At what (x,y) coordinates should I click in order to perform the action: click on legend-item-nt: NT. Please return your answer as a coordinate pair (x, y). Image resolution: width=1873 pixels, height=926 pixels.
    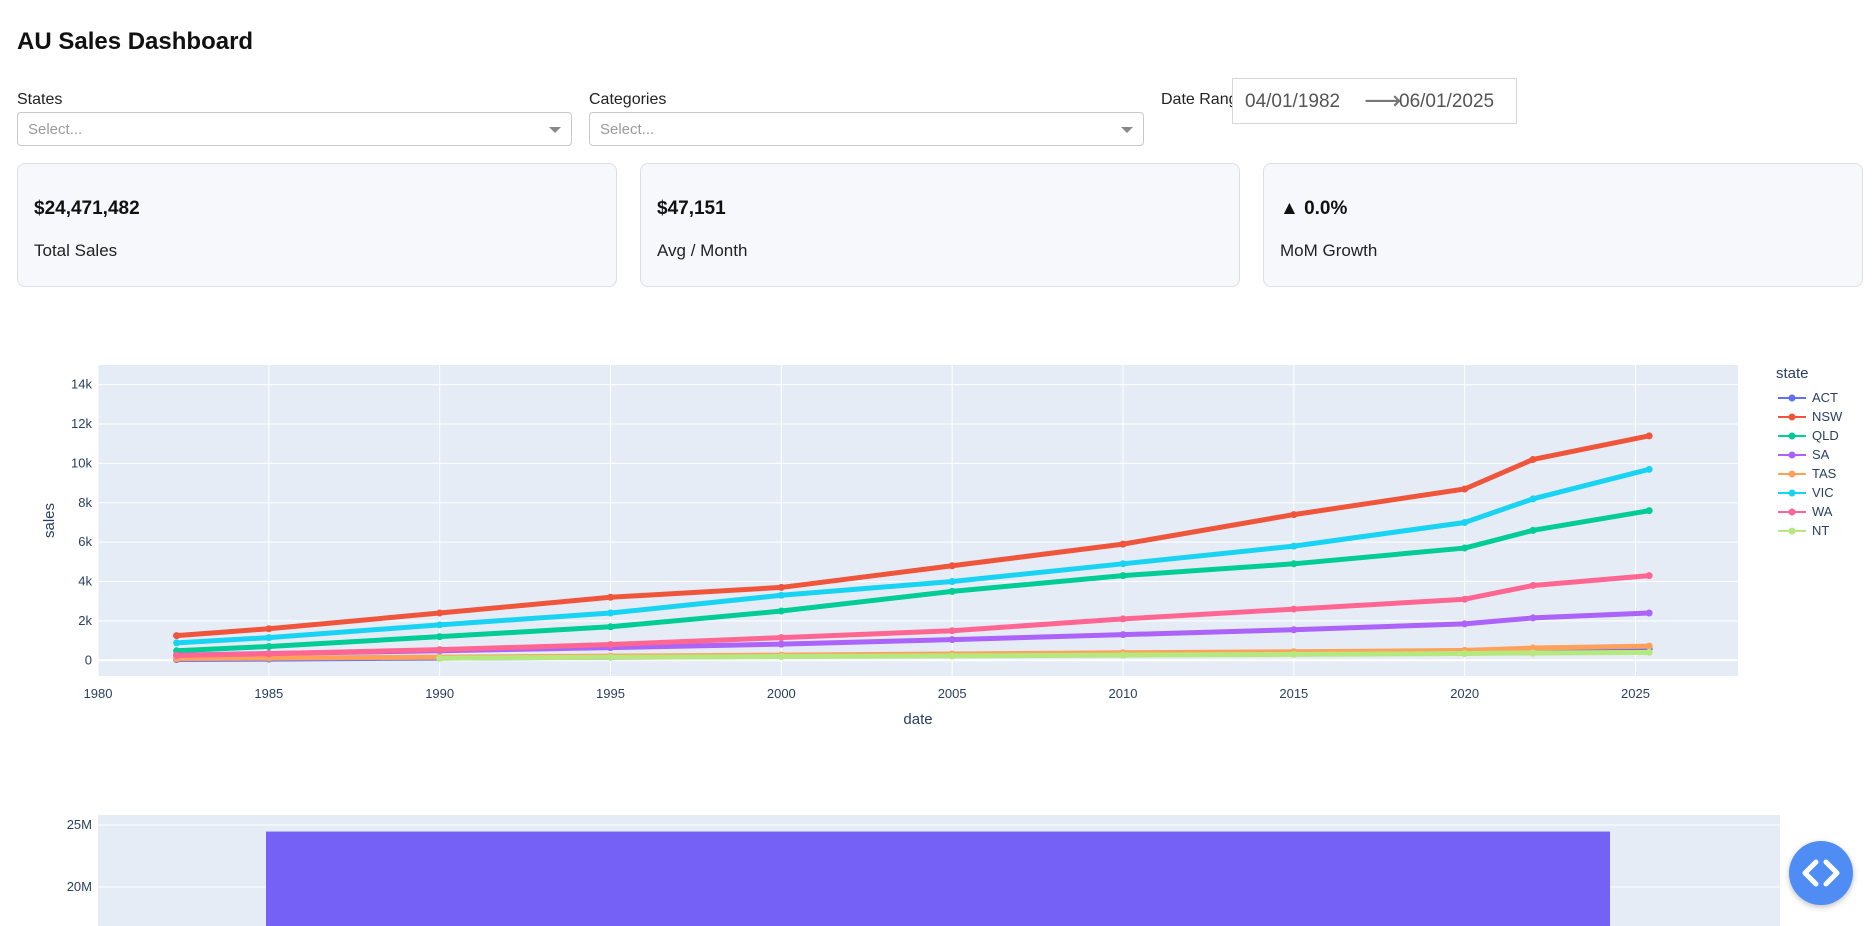
    Looking at the image, I should click on (1820, 530).